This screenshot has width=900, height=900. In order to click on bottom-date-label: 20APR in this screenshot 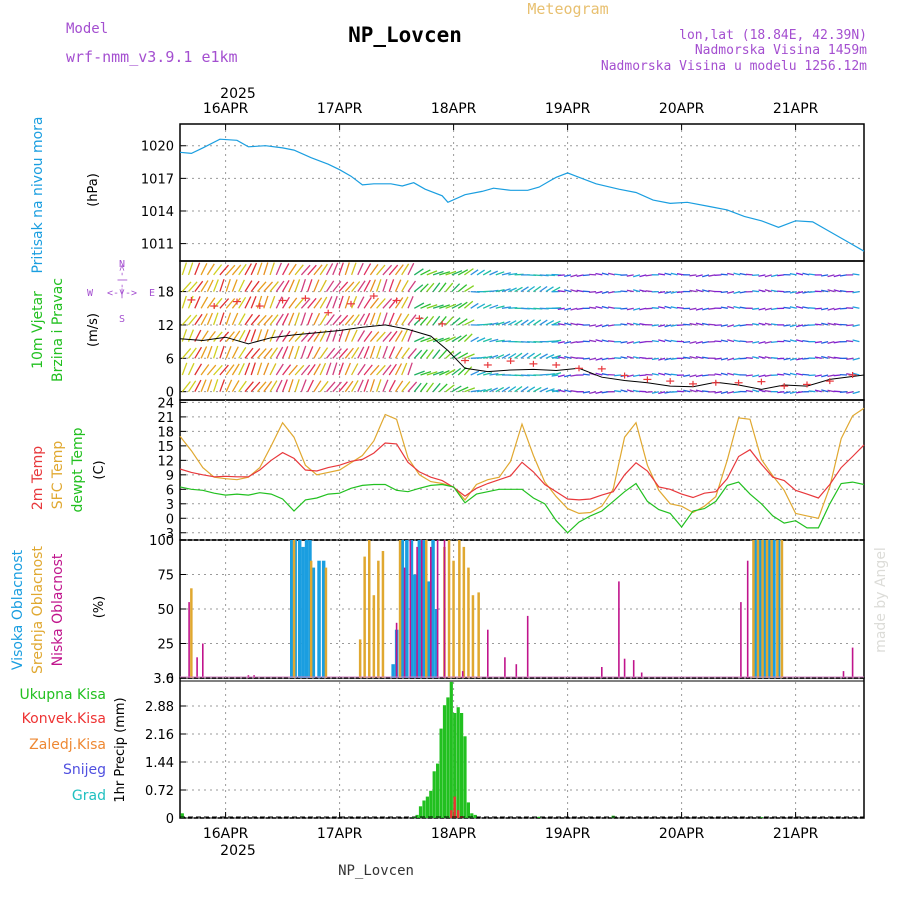, I will do `click(682, 834)`.